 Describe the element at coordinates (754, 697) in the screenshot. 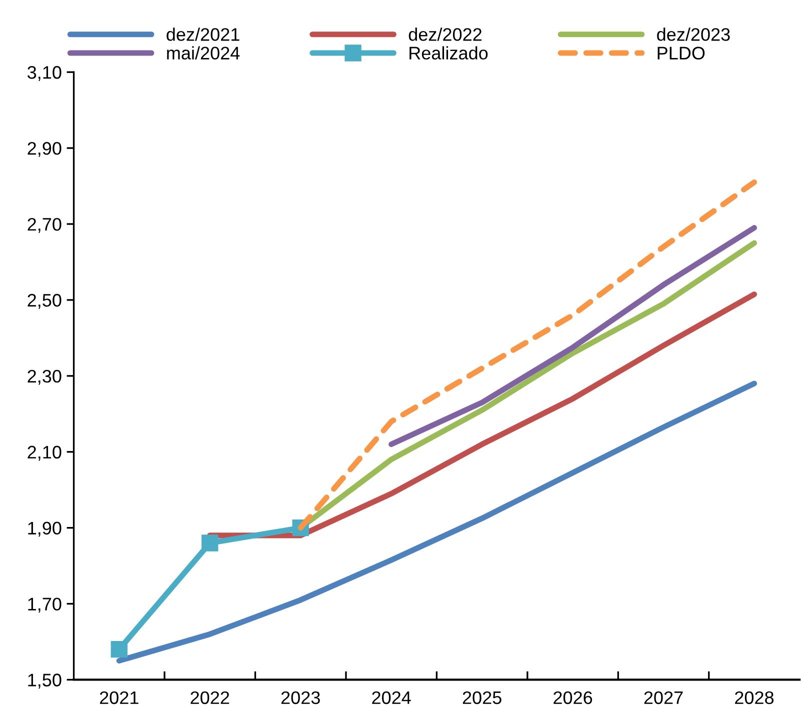

I see `x-tick-label: 2028` at that location.